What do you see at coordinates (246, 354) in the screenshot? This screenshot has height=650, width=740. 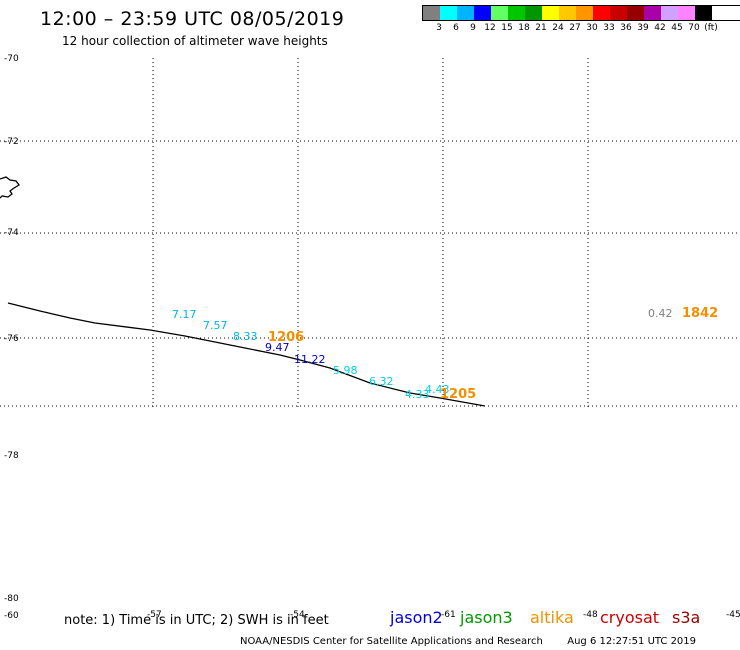 I see `satellite-track` at bounding box center [246, 354].